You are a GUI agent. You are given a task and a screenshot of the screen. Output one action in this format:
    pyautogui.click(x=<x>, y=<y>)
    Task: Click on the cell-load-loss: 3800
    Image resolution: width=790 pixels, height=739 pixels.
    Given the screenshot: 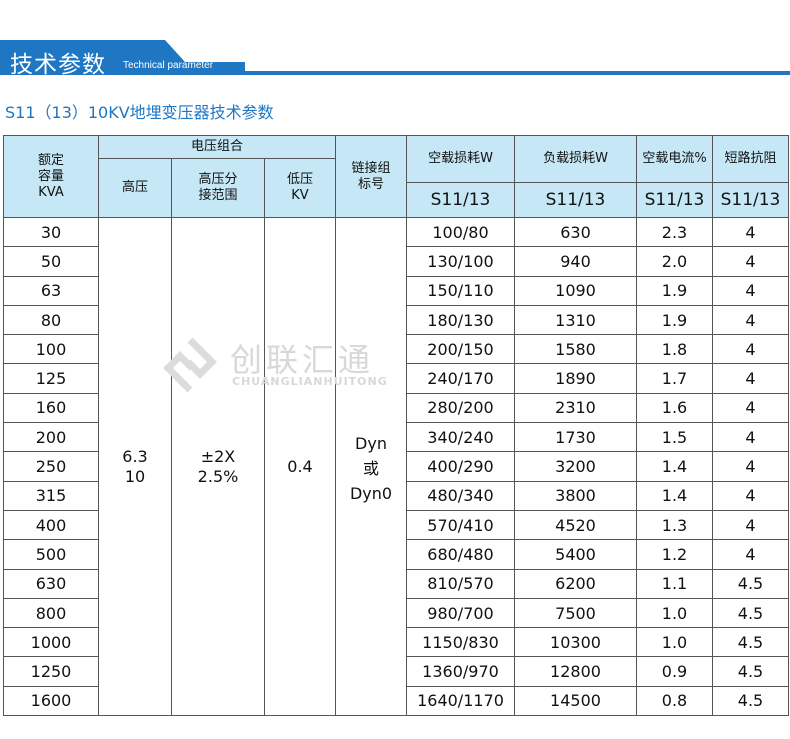 What is the action you would take?
    pyautogui.click(x=575, y=495)
    